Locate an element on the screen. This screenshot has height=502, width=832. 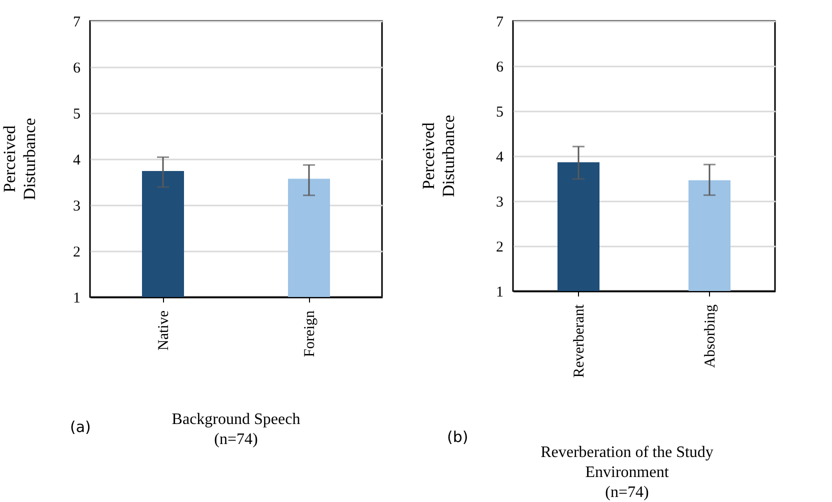
x-tick-label: Native is located at coordinates (164, 330).